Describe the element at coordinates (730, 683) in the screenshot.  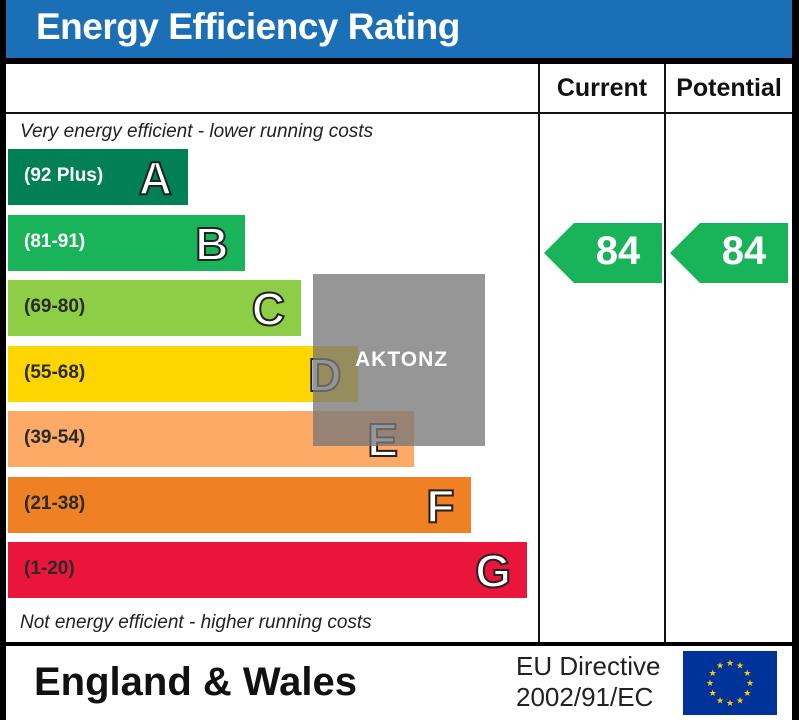
I see `eu-flag-icon: ★★★★★★★★★ ★ ★★` at that location.